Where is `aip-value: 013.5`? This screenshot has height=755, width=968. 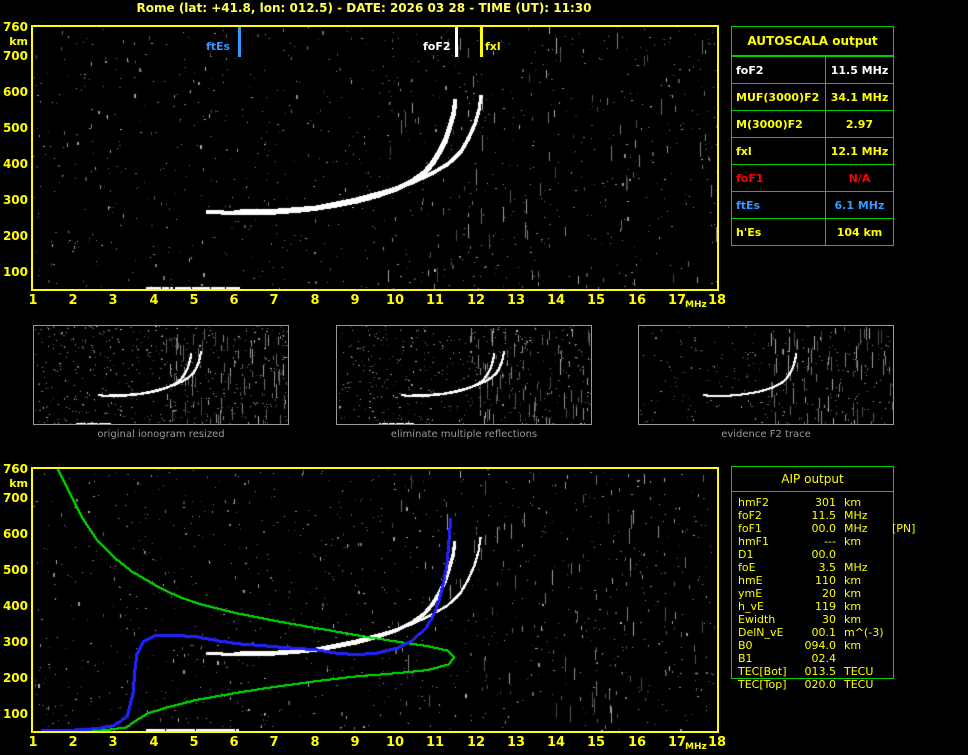 aip-value: 013.5 is located at coordinates (820, 671).